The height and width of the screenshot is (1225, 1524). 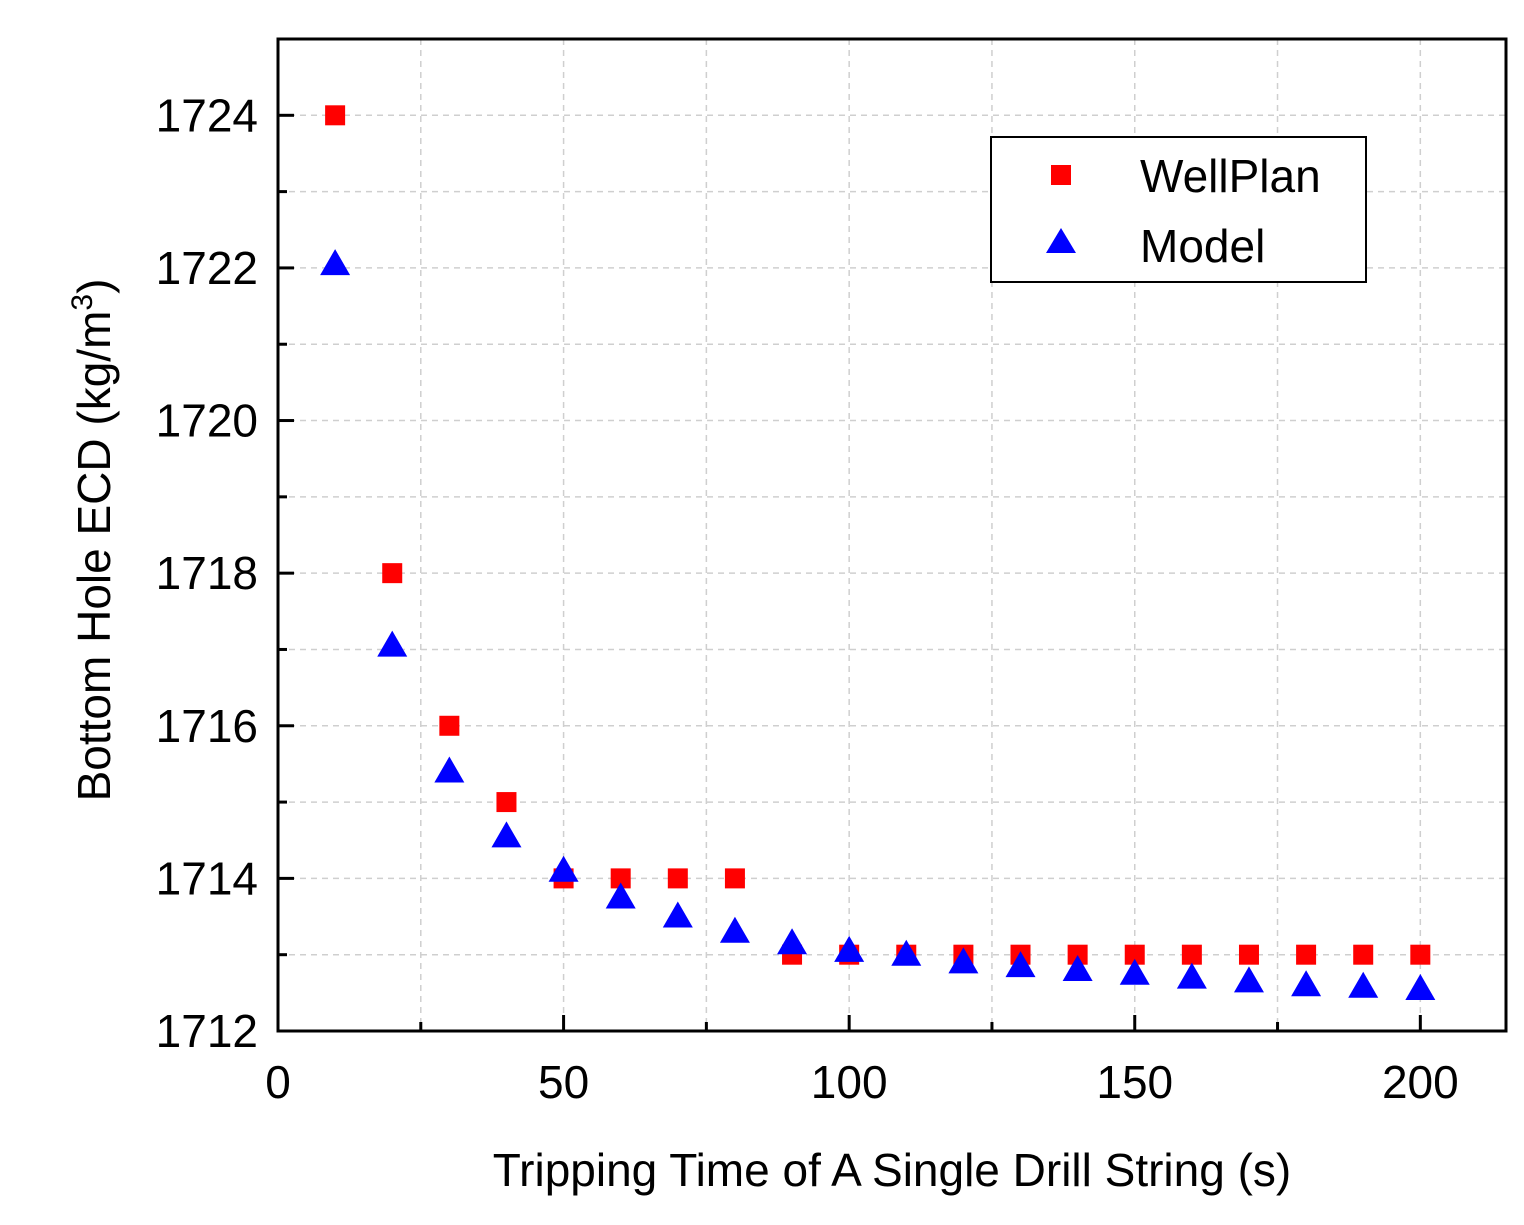 I want to click on x-tick-label: 100, so click(x=849, y=1082).